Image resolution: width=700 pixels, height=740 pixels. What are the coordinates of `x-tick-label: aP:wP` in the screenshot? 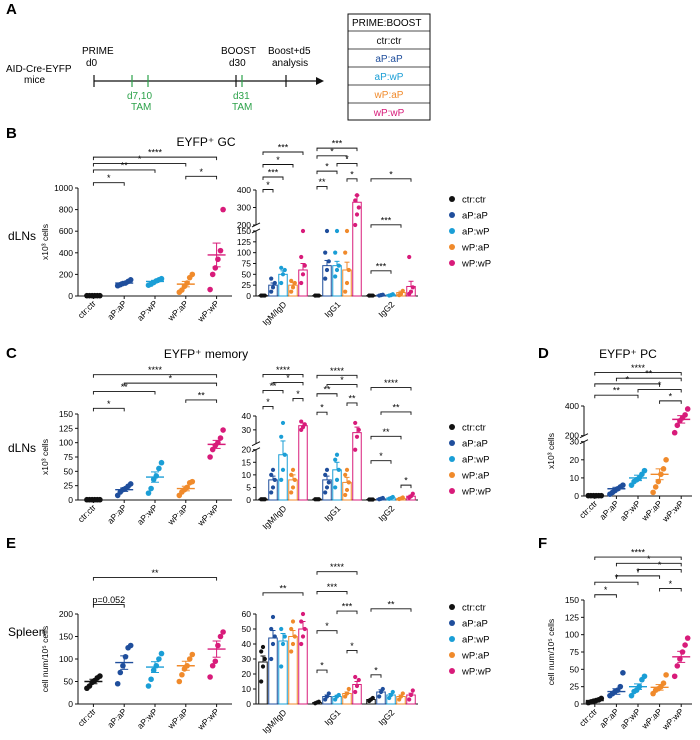 It's located at (147, 718).